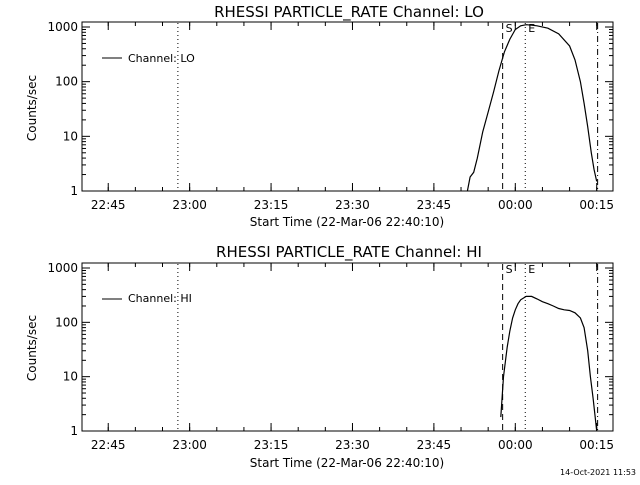 The height and width of the screenshot is (485, 640). I want to click on legend-label: Channel: HI, so click(160, 298).